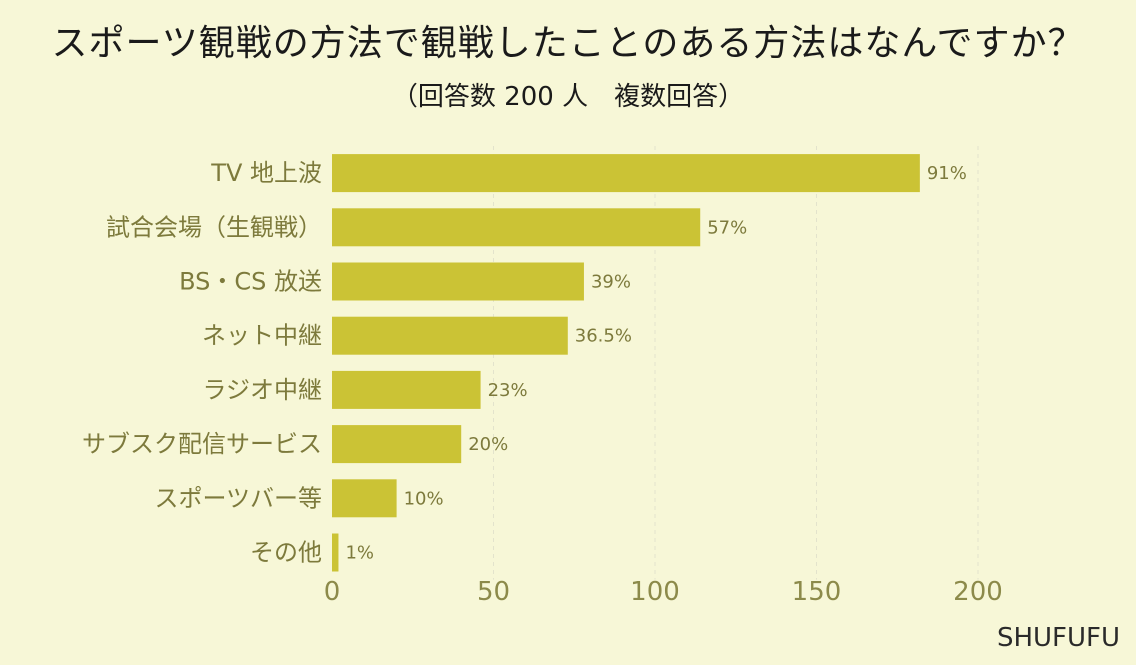  I want to click on value-label: 23%, so click(508, 390).